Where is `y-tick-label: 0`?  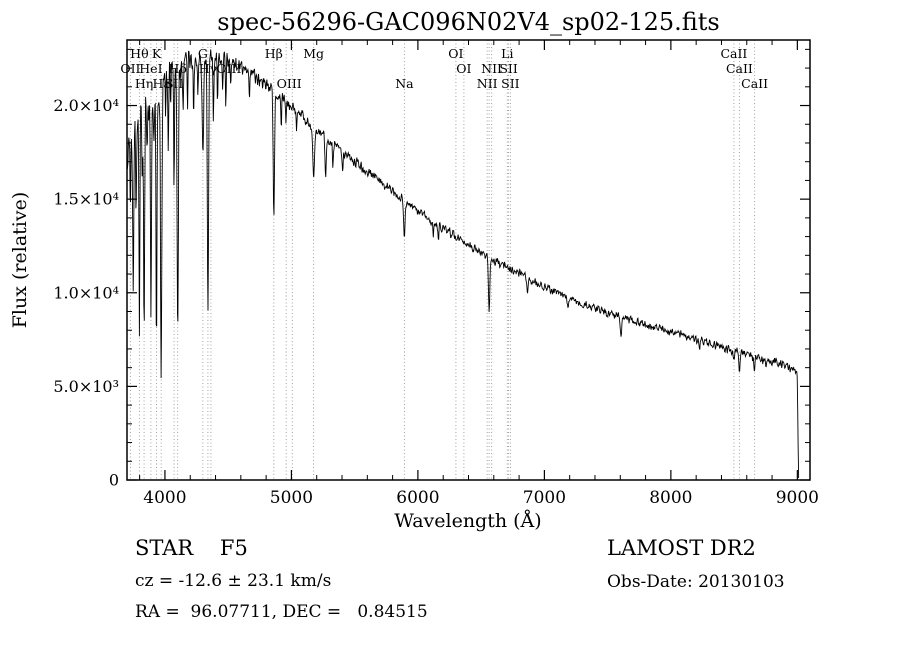 y-tick-label: 0 is located at coordinates (114, 480).